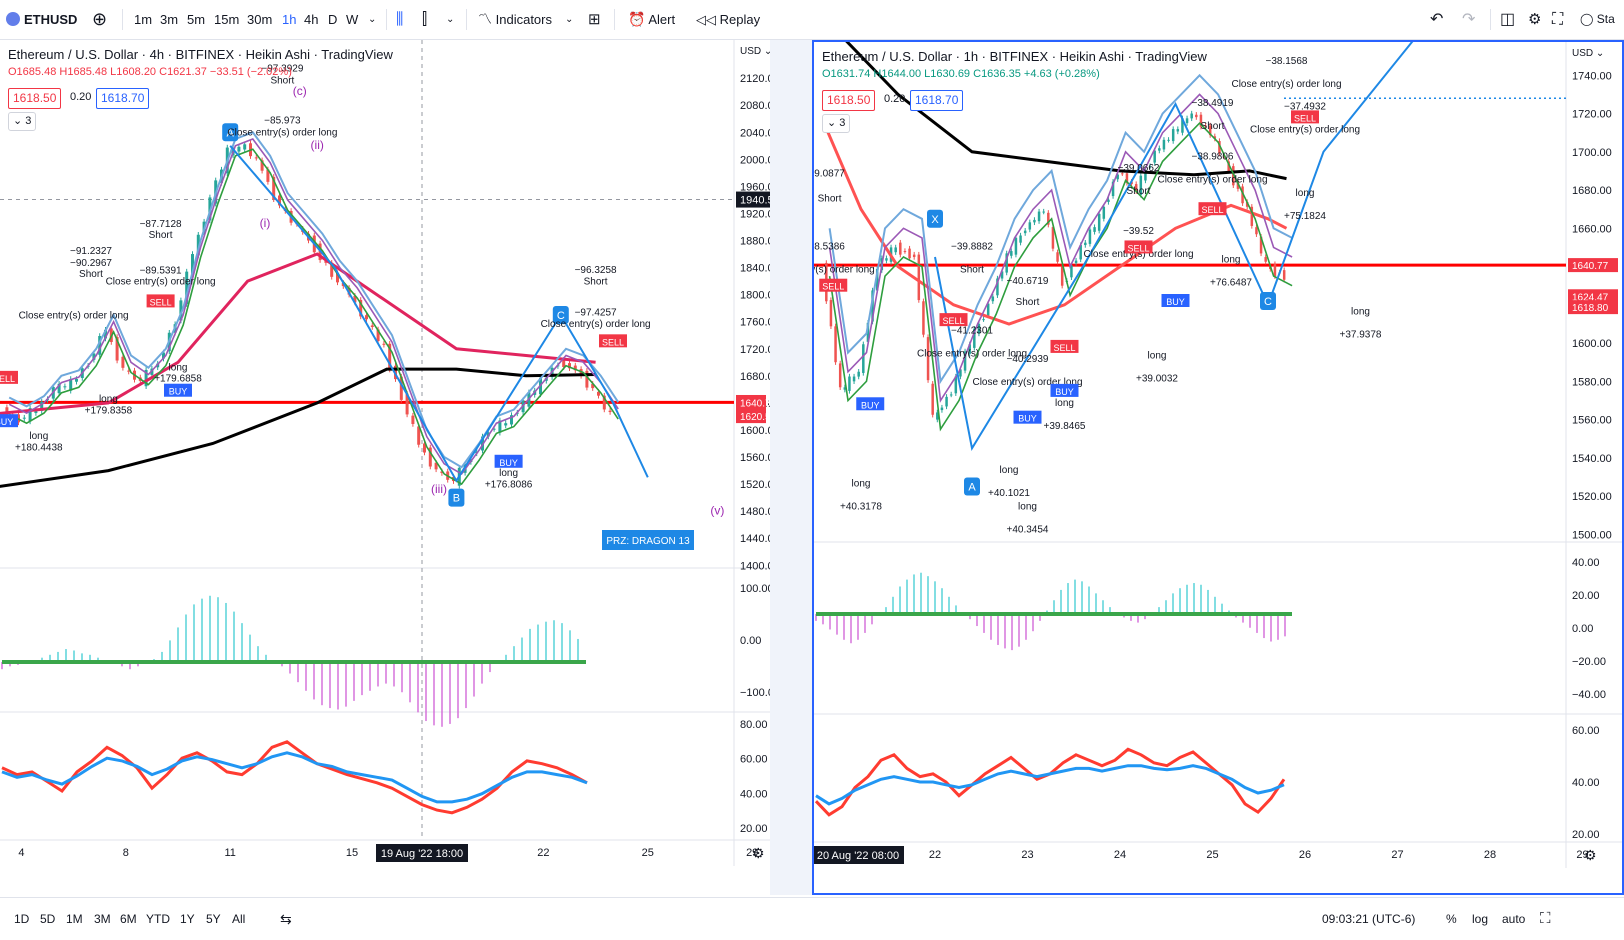 This screenshot has width=1624, height=940. Describe the element at coordinates (213, 919) in the screenshot. I see `range-5y: 5Y` at that location.